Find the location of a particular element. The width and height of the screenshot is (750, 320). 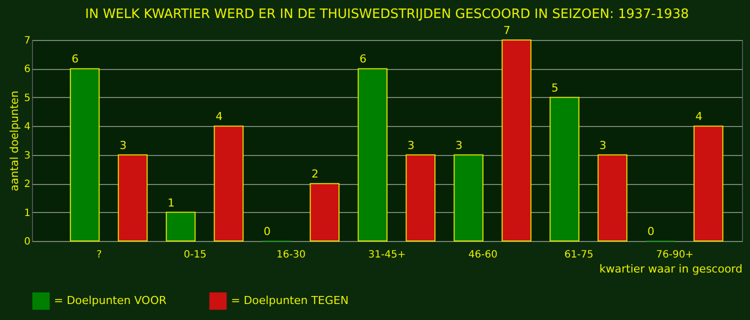

y-axis-title: aantal doelpunten is located at coordinates (15, 141).